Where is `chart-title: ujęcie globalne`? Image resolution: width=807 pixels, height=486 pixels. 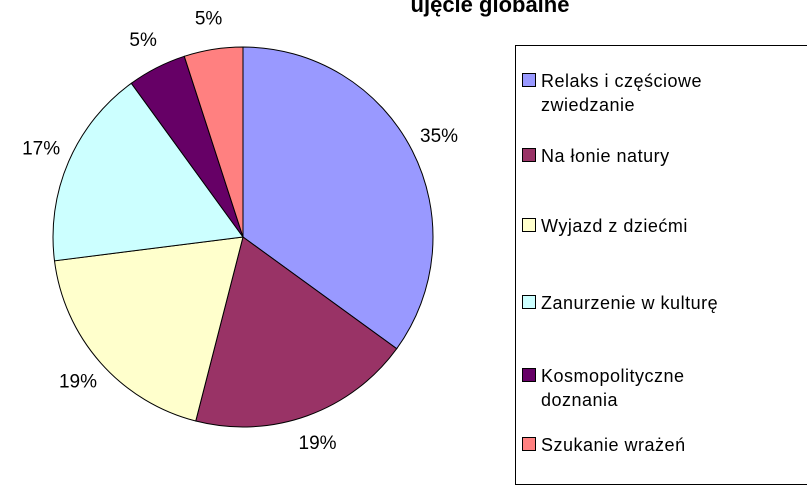 chart-title: ujęcie globalne is located at coordinates (490, 8).